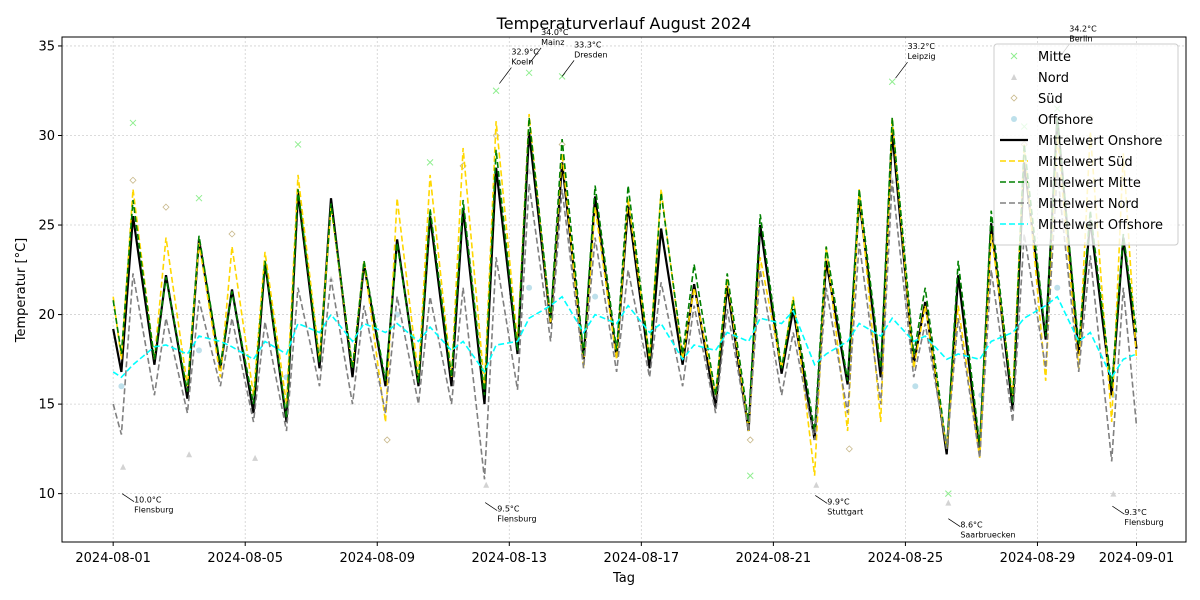  Describe the element at coordinates (1080, 38) in the screenshot. I see `annotation-station: Berlin` at that location.